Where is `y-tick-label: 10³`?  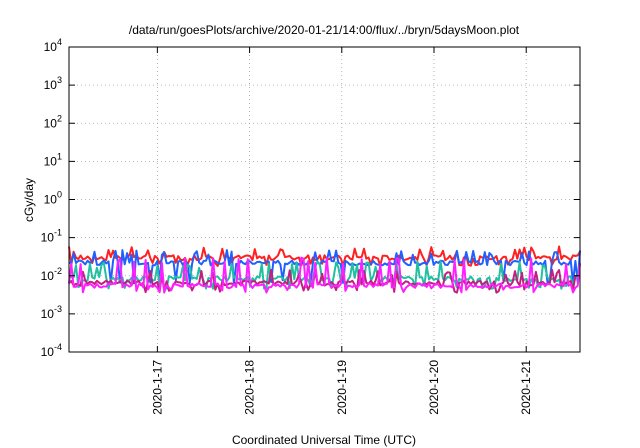 y-tick-label: 10³ is located at coordinates (53, 83).